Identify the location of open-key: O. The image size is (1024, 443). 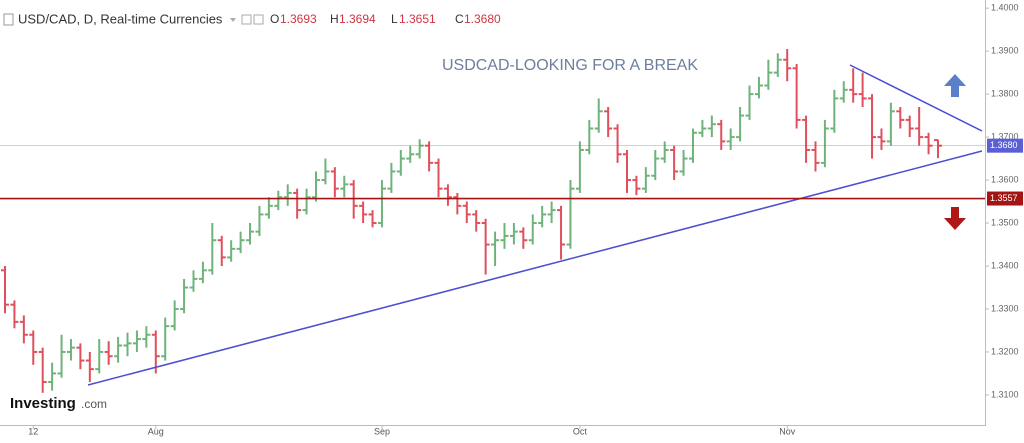
(274, 19).